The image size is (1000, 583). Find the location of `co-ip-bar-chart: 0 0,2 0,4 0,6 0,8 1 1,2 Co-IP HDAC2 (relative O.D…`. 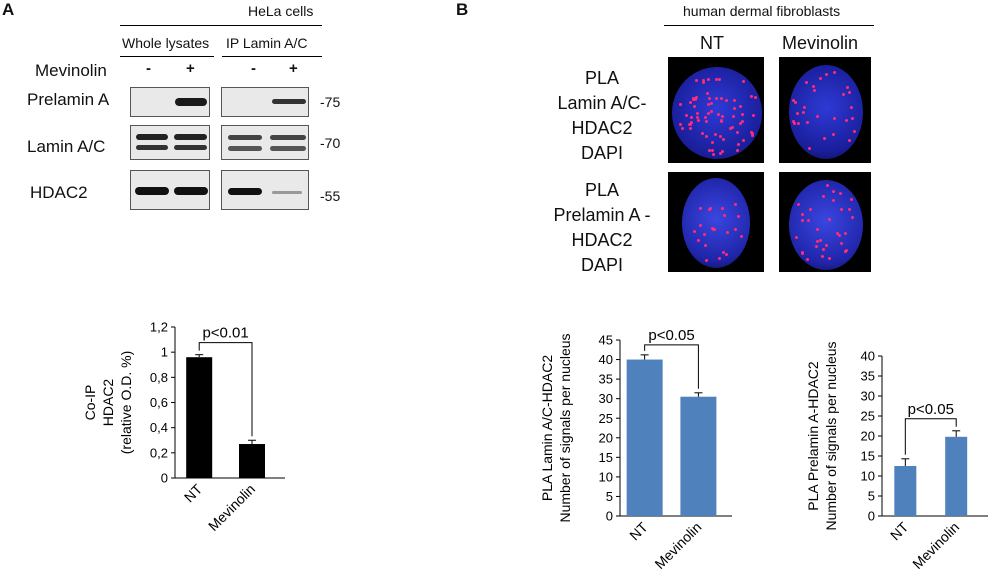

co-ip-bar-chart: 0 0,2 0,4 0,6 0,8 1 1,2 Co-IP HDAC2 (relative O.D… is located at coordinates (183, 427).